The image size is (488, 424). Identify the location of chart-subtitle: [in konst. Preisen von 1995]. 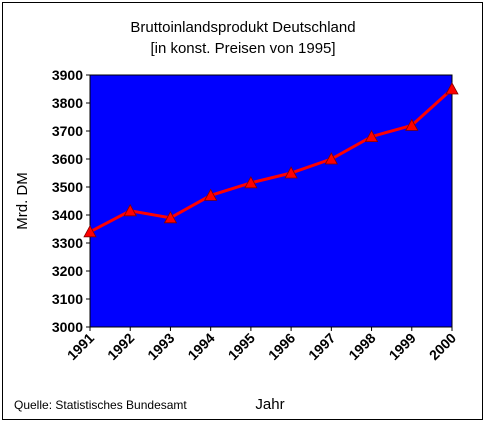
(242, 48).